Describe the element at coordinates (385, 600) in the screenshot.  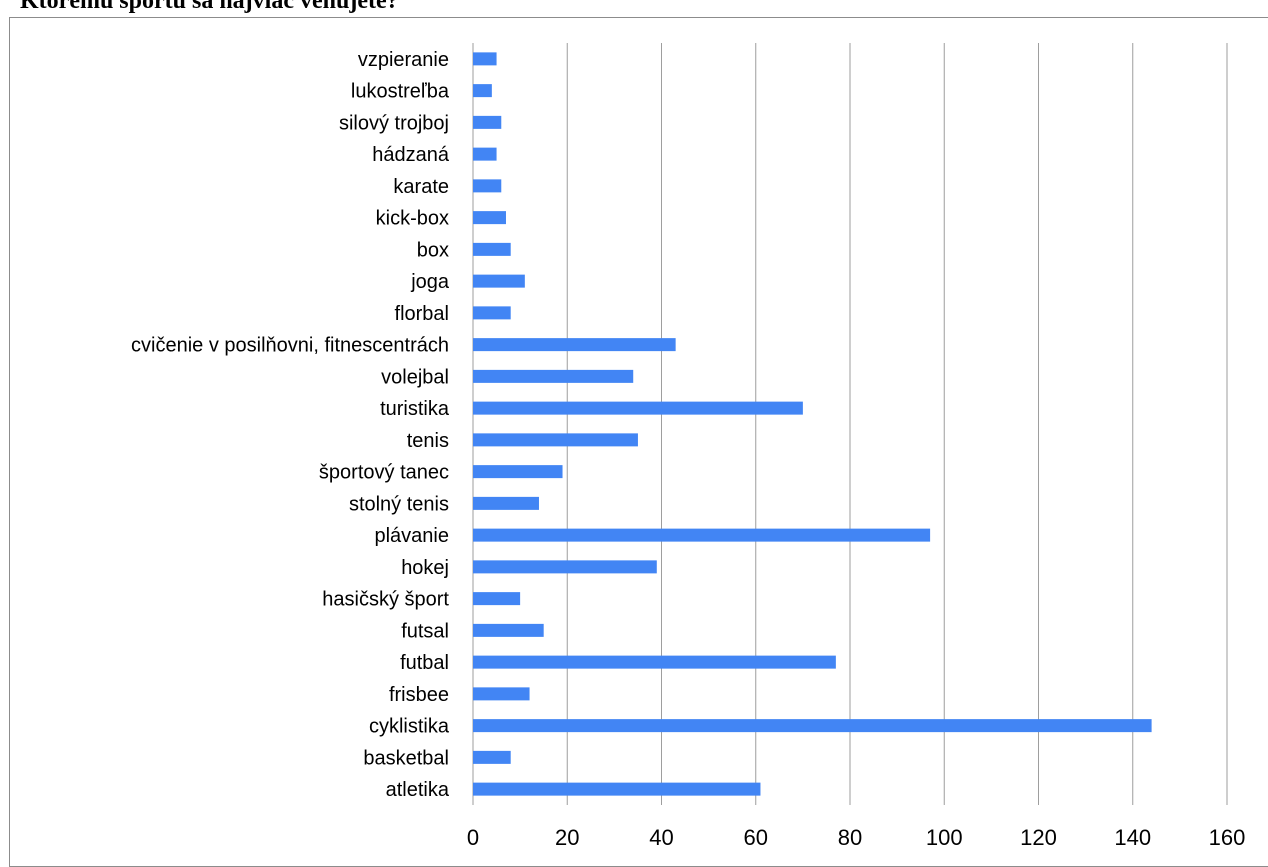
I see `category-label: hasičský šport` at that location.